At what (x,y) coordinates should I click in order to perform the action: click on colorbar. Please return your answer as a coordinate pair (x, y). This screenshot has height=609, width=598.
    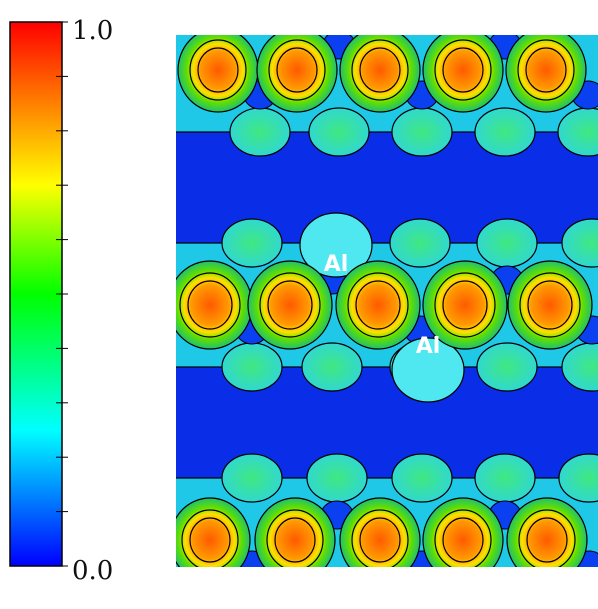
    Looking at the image, I should click on (36, 294).